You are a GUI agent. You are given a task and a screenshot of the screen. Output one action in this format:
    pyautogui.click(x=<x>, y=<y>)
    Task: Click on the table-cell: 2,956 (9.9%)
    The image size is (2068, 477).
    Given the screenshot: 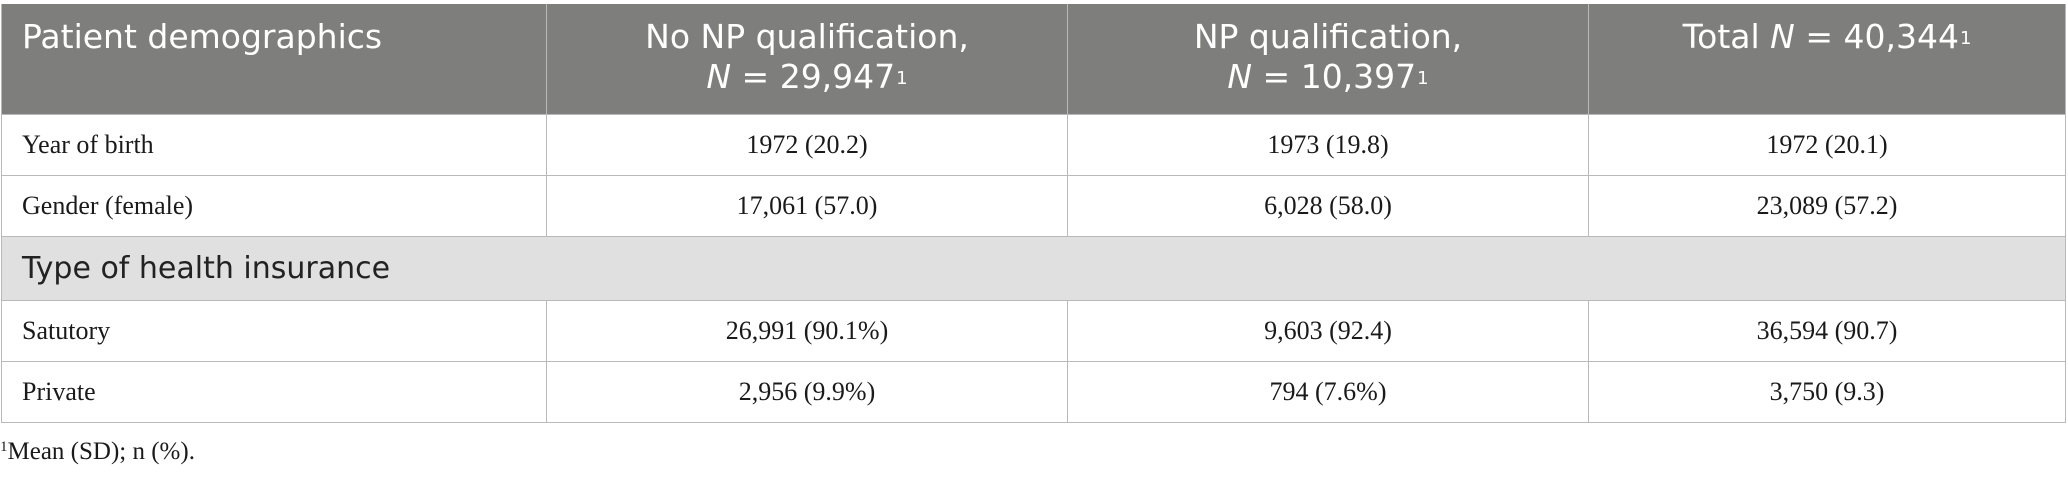 What is the action you would take?
    pyautogui.click(x=807, y=392)
    